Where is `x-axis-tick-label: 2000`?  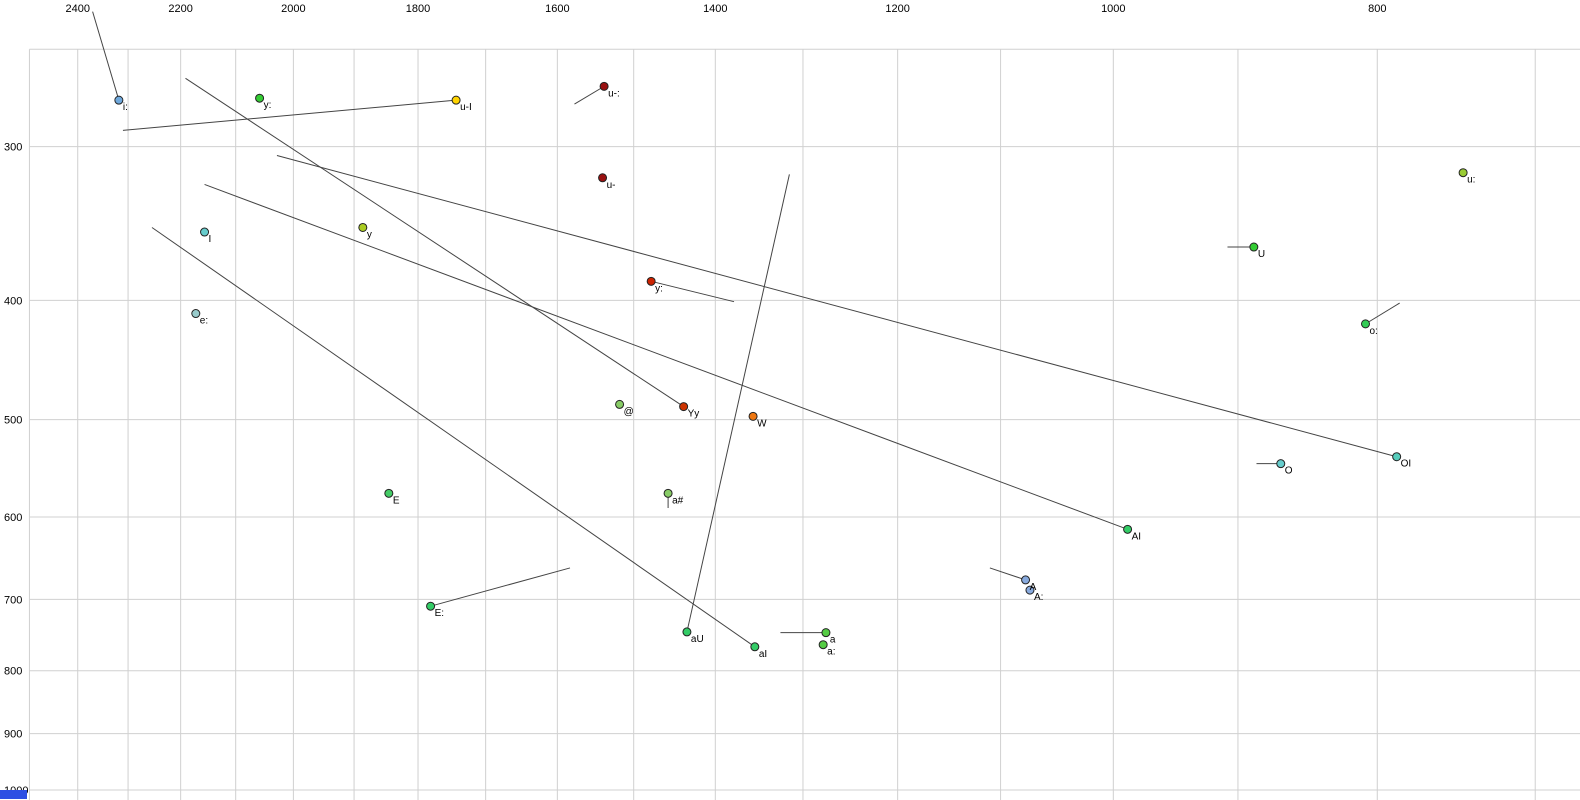
x-axis-tick-label: 2000 is located at coordinates (293, 9).